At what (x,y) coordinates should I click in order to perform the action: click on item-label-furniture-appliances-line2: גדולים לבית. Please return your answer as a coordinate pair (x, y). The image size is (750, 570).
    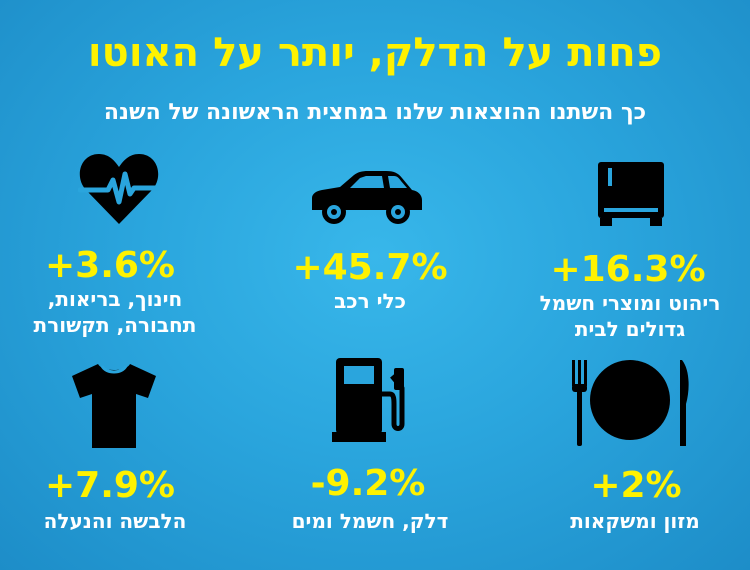
    Looking at the image, I should click on (630, 329).